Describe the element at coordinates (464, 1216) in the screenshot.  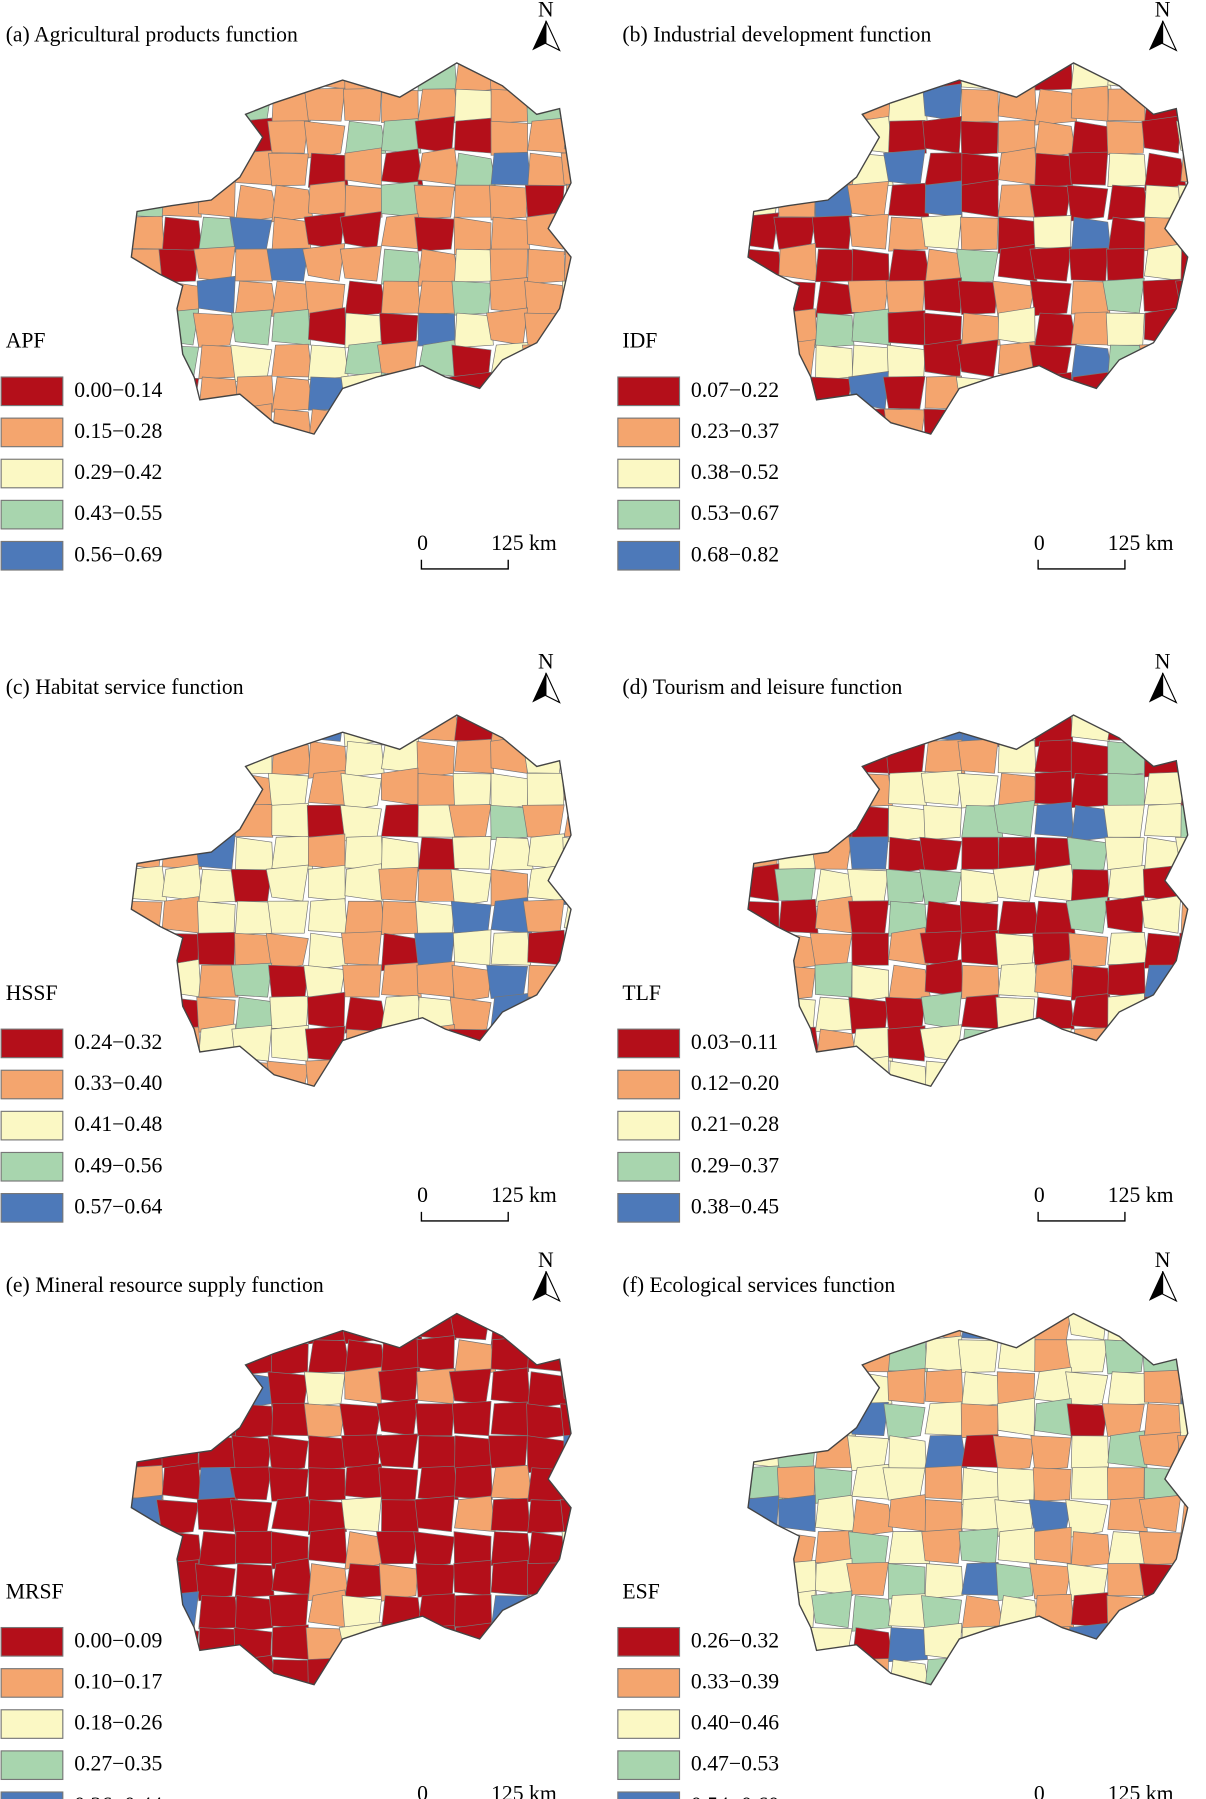
I see `scale-bar` at that location.